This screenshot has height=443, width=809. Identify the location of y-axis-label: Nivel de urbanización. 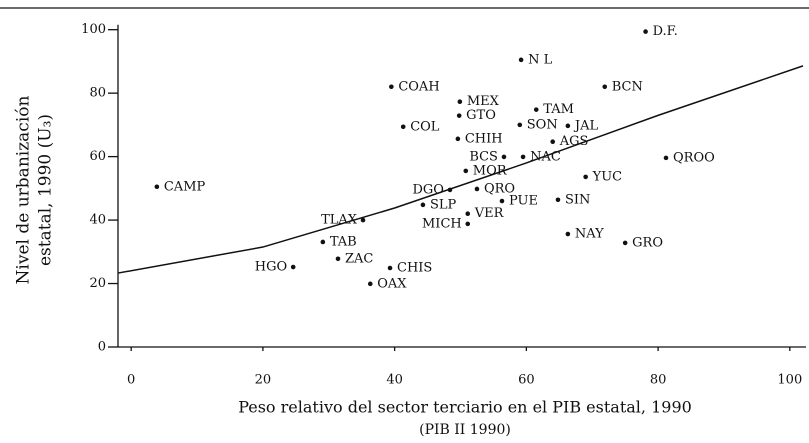
(24, 190).